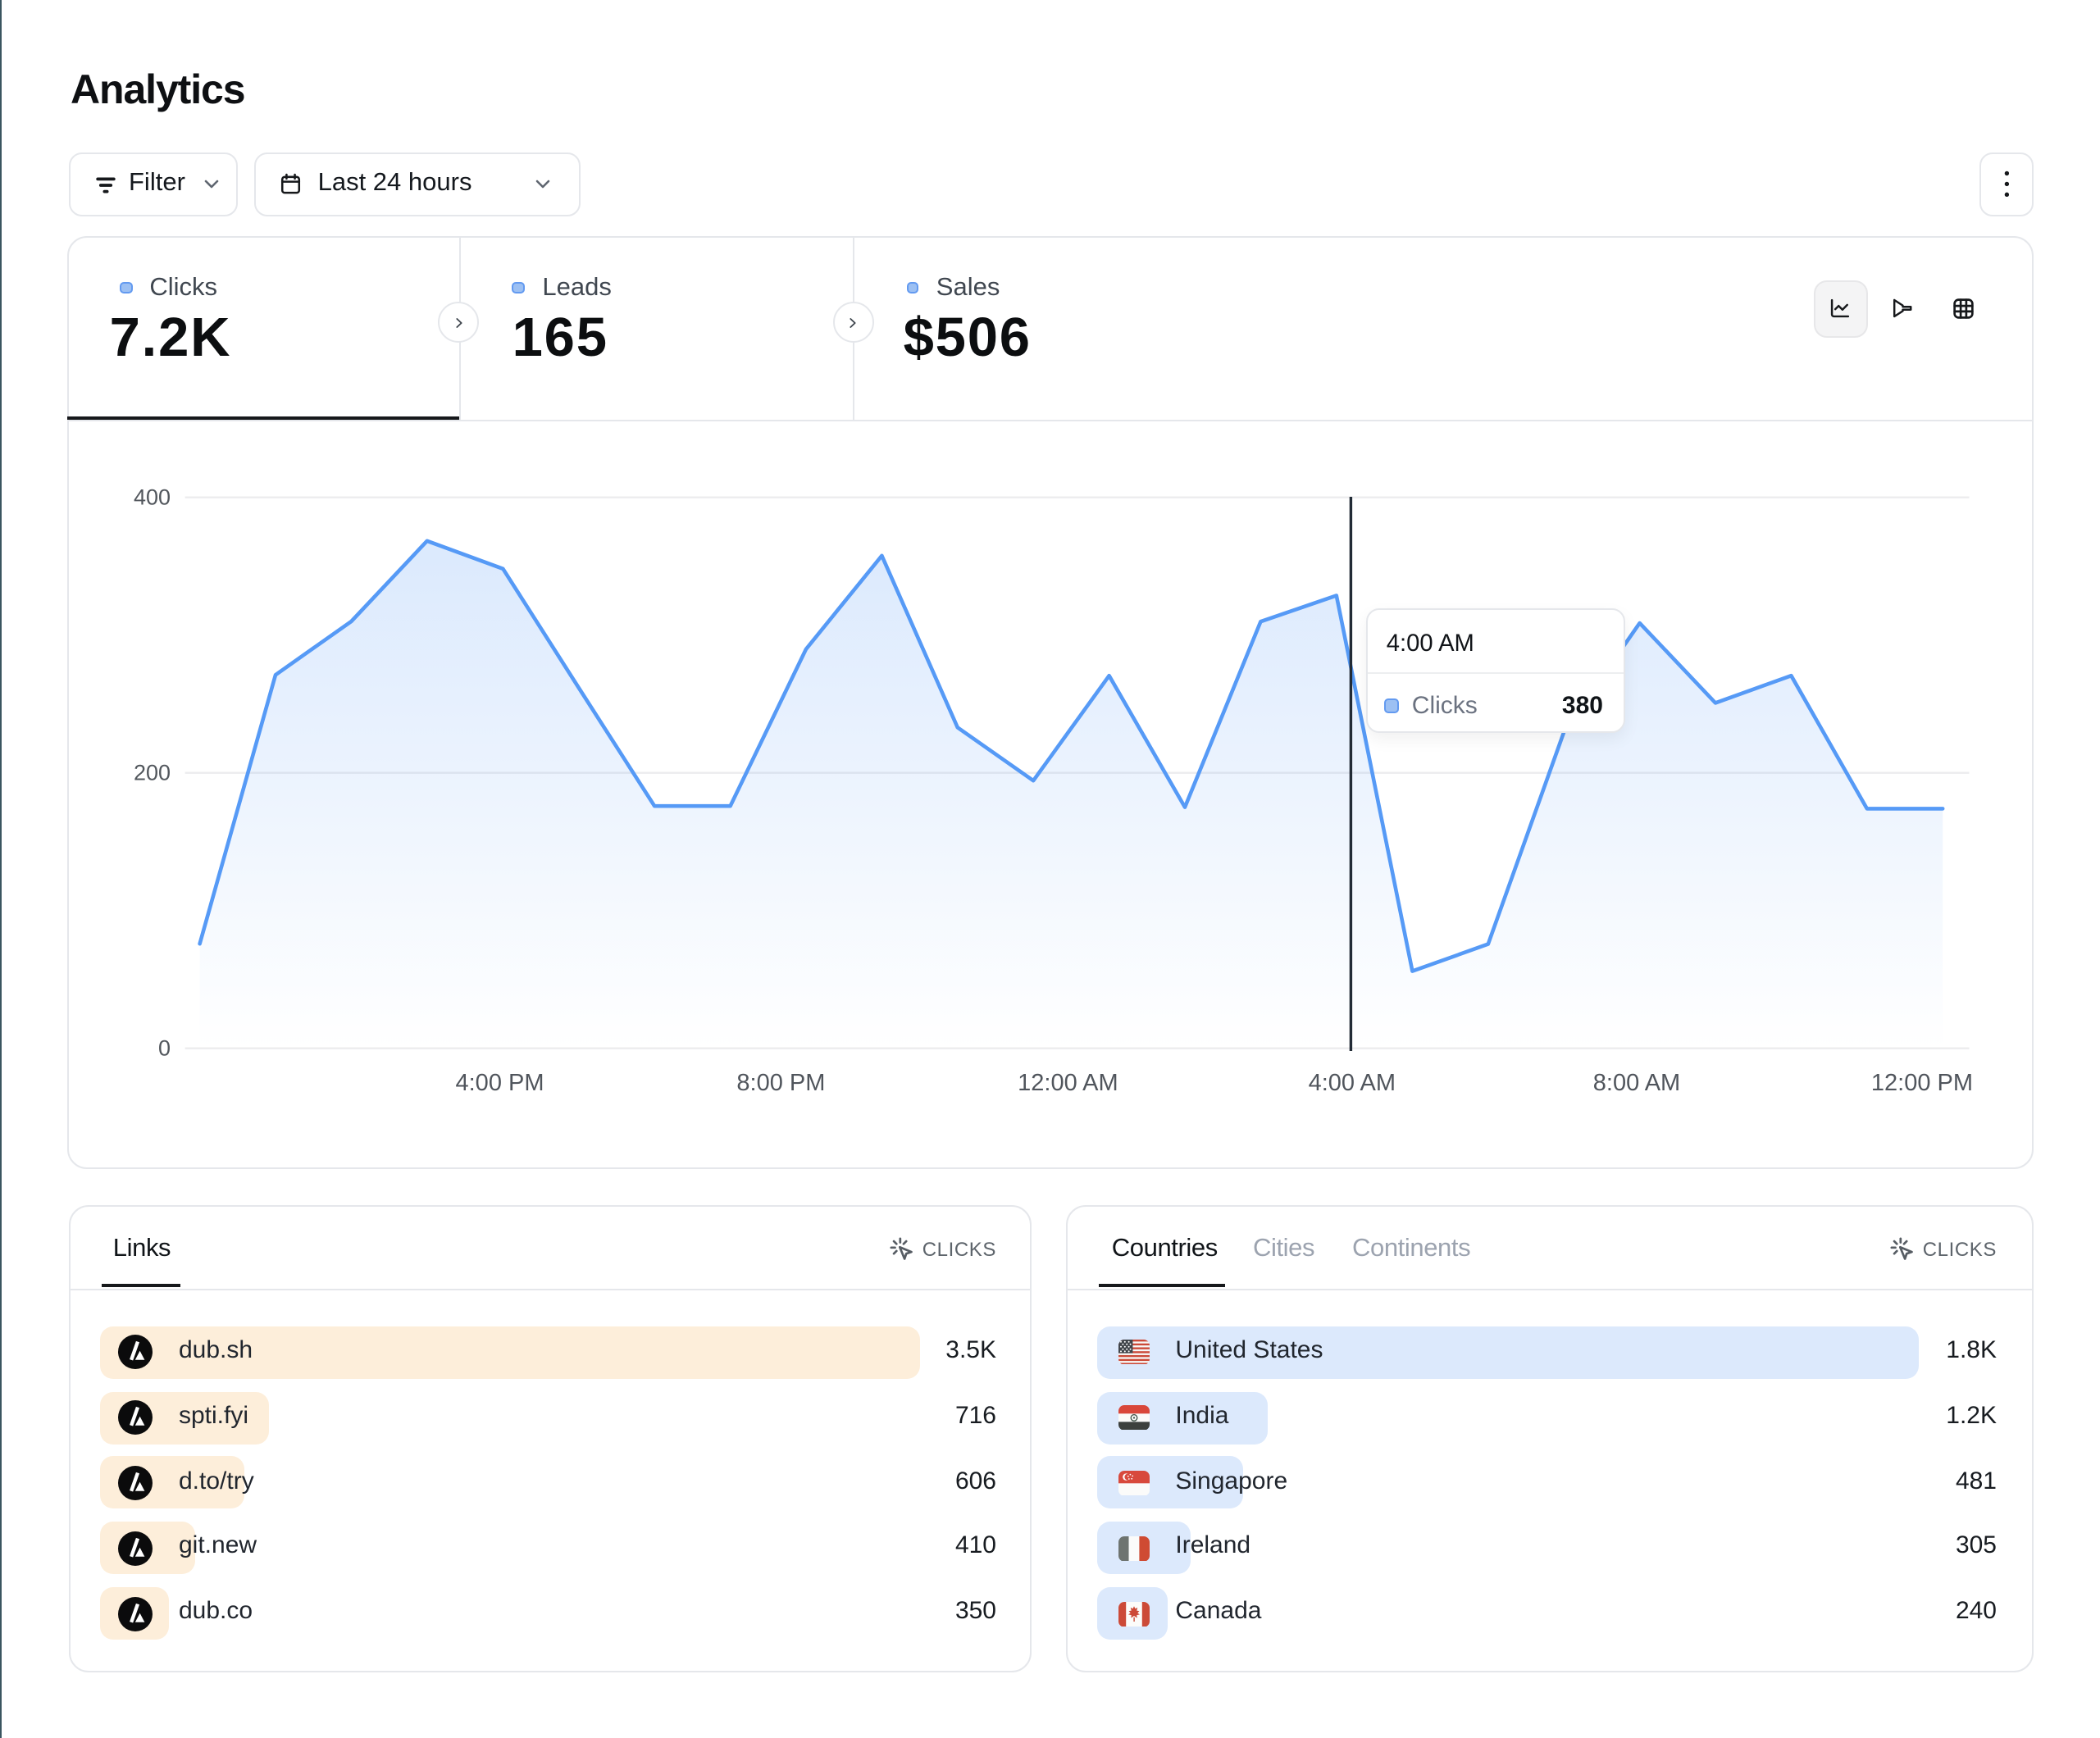 Image resolution: width=2100 pixels, height=1738 pixels. Describe the element at coordinates (1922, 1084) in the screenshot. I see `svg-text: 12:00 PM` at that location.